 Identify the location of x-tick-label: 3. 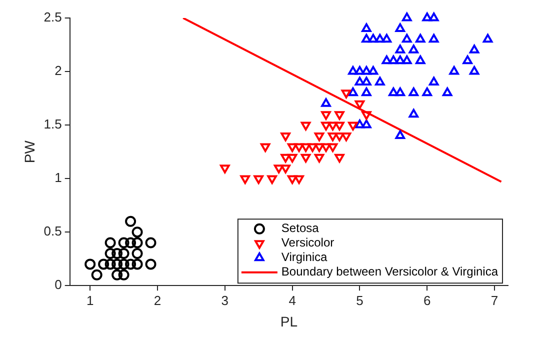
(225, 300).